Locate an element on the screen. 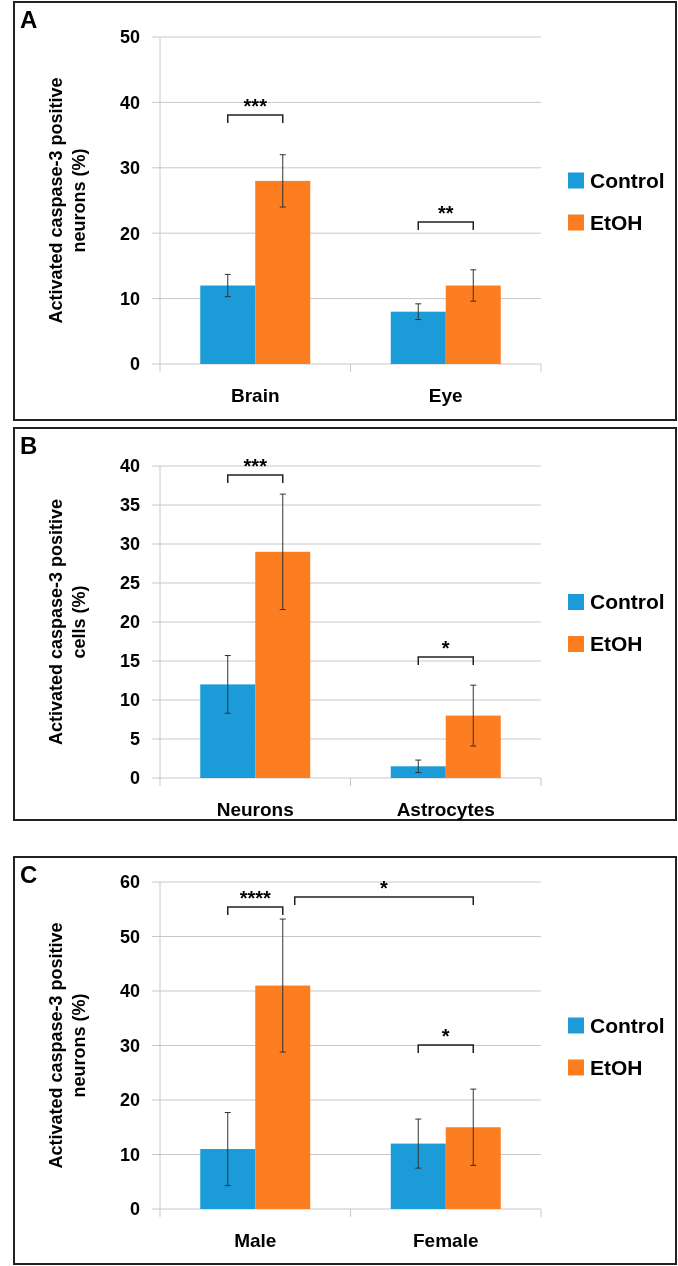 Image resolution: width=678 pixels, height=1266 pixels. x-tick-label: Male is located at coordinates (255, 1240).